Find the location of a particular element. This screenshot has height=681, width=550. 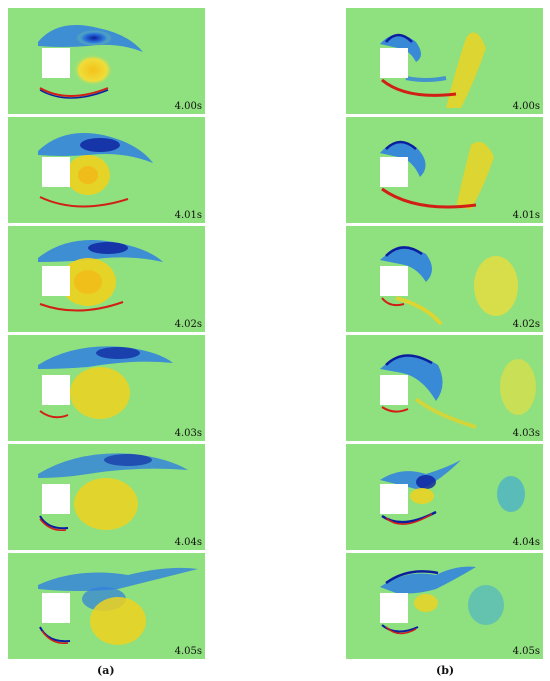

frame-b-4: 4.03s is located at coordinates (444, 388).